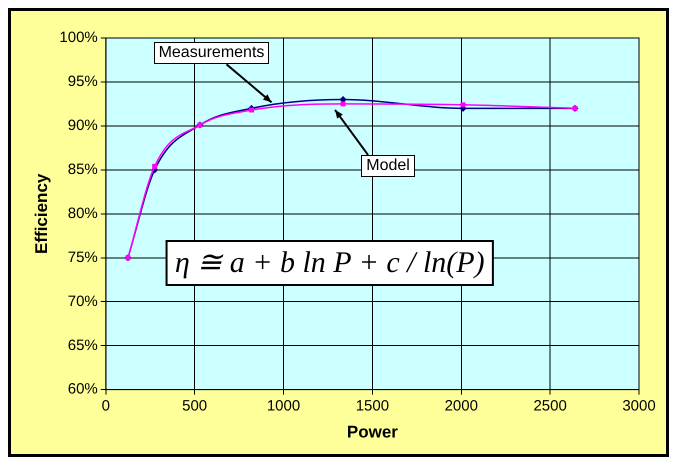 The width and height of the screenshot is (677, 465). What do you see at coordinates (639, 406) in the screenshot?
I see `x-tick-label: 3000` at bounding box center [639, 406].